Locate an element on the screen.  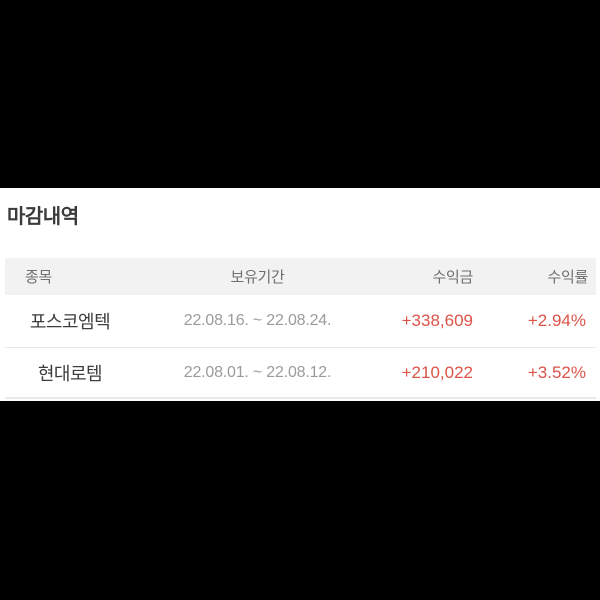
profit-amount: +338,609 is located at coordinates (437, 320).